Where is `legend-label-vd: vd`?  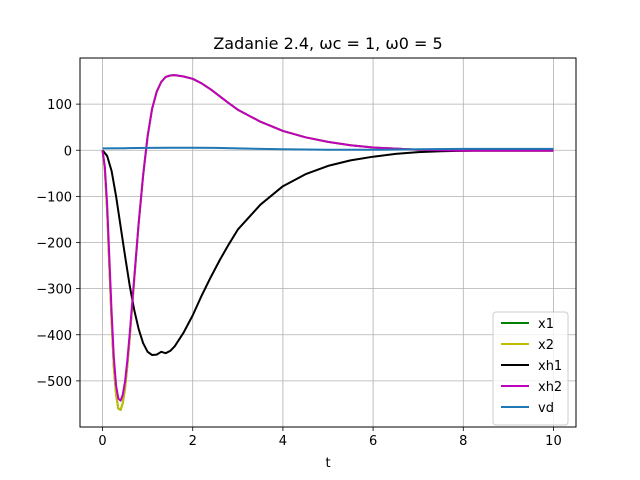
legend-label-vd: vd is located at coordinates (546, 408).